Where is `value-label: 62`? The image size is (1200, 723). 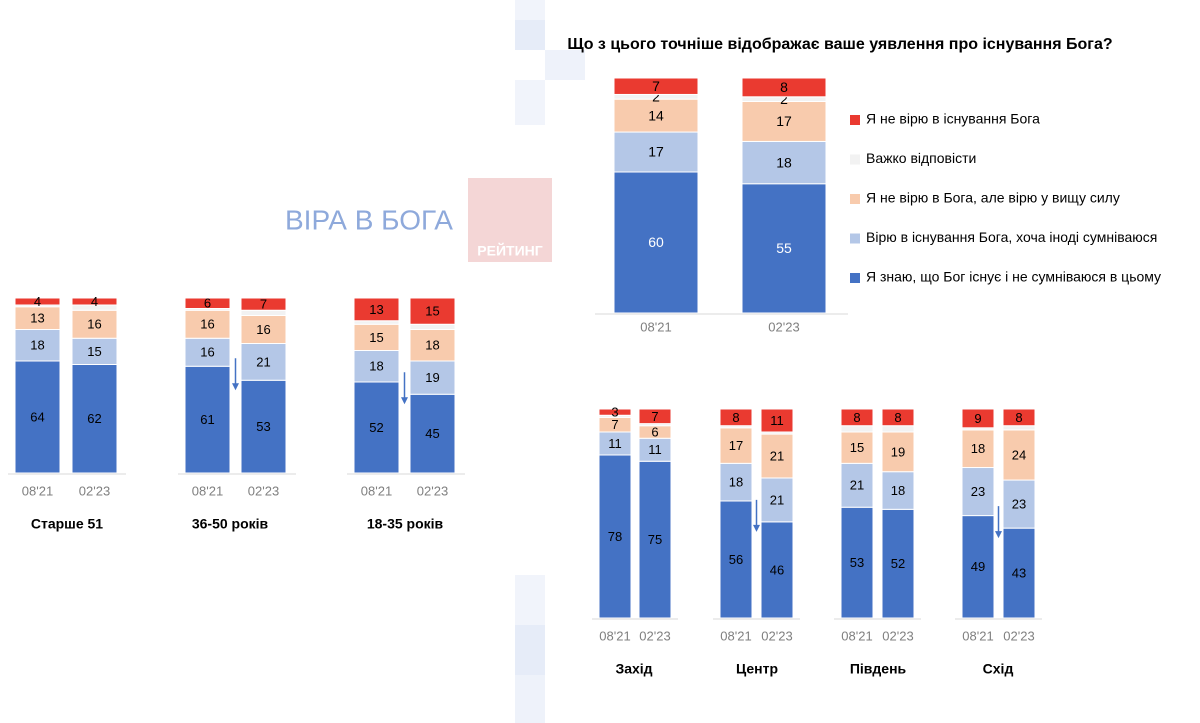
value-label: 62 is located at coordinates (94, 418).